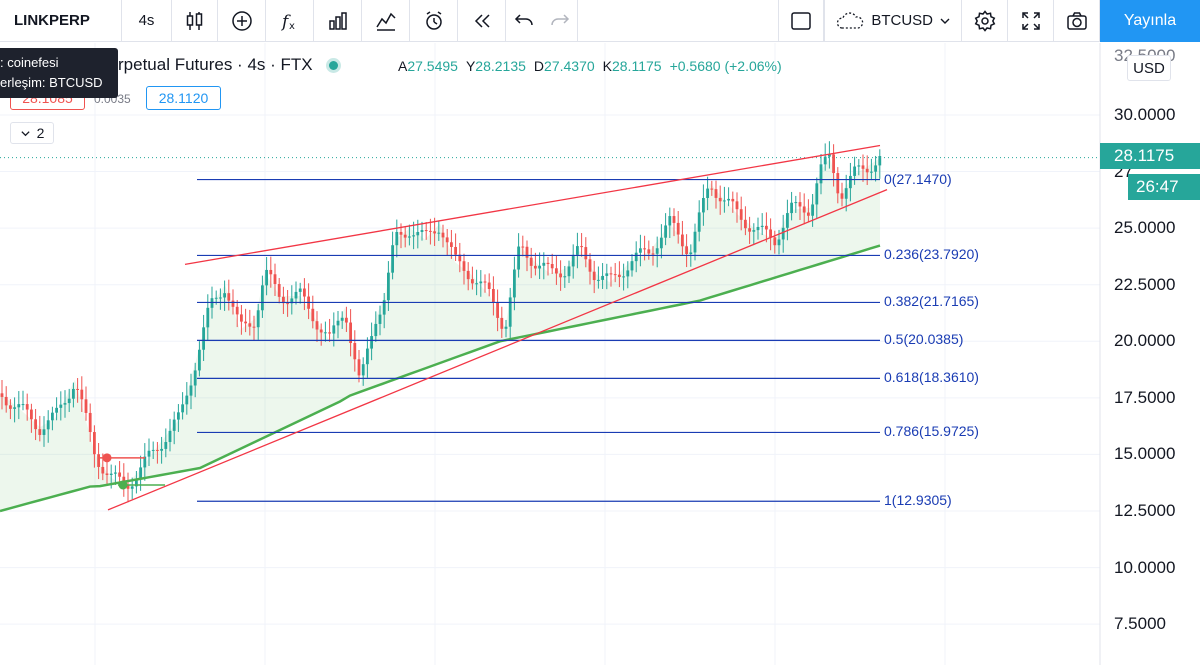 The width and height of the screenshot is (1200, 665). I want to click on open-key: A, so click(403, 66).